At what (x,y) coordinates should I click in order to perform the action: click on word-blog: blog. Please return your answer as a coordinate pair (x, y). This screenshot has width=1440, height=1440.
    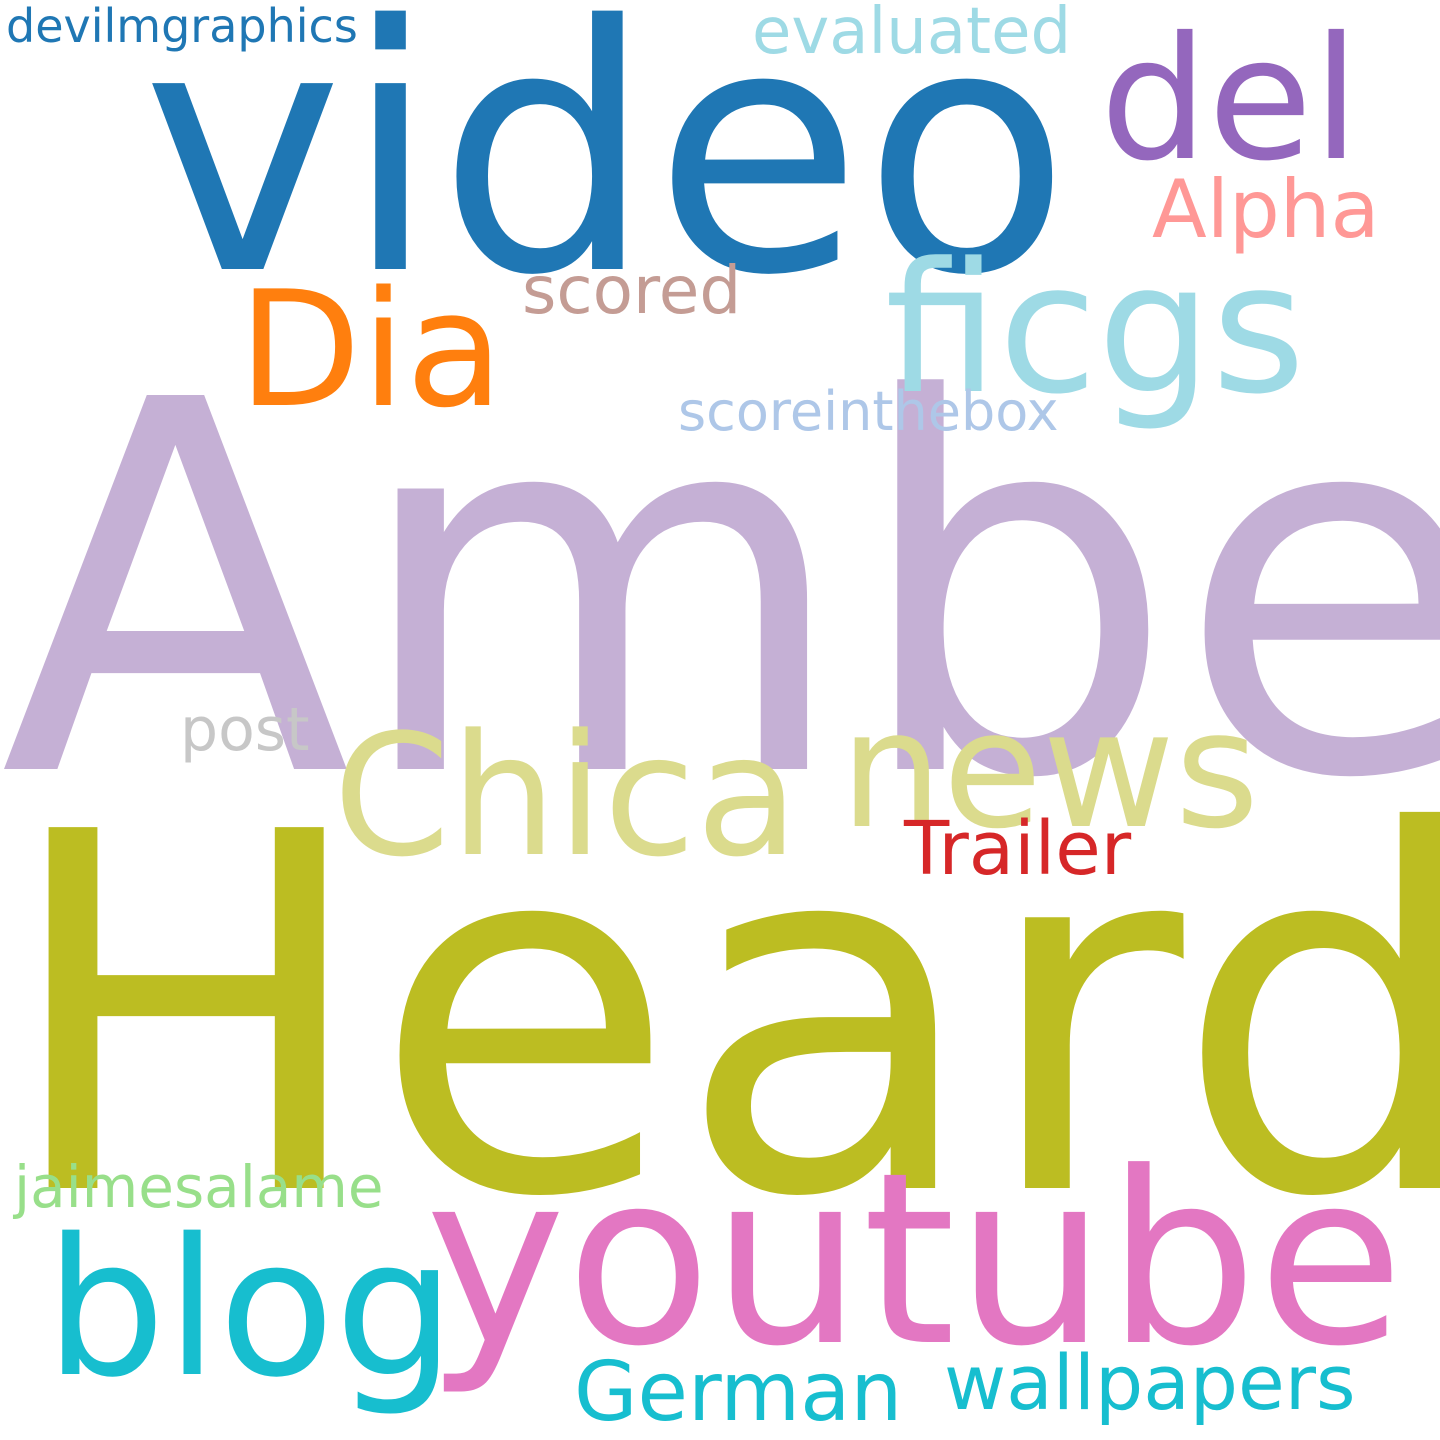
    Looking at the image, I should click on (250, 1308).